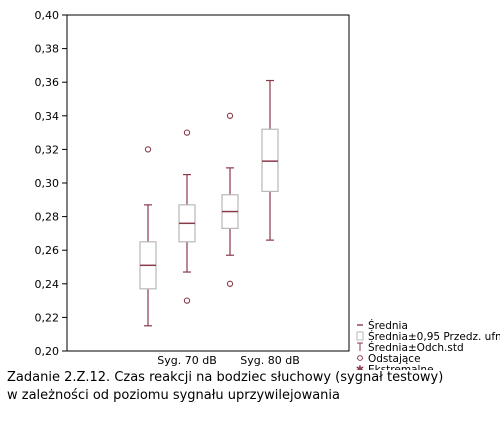  What do you see at coordinates (270, 360) in the screenshot?
I see `x-category-label: Syg. 80 dB` at bounding box center [270, 360].